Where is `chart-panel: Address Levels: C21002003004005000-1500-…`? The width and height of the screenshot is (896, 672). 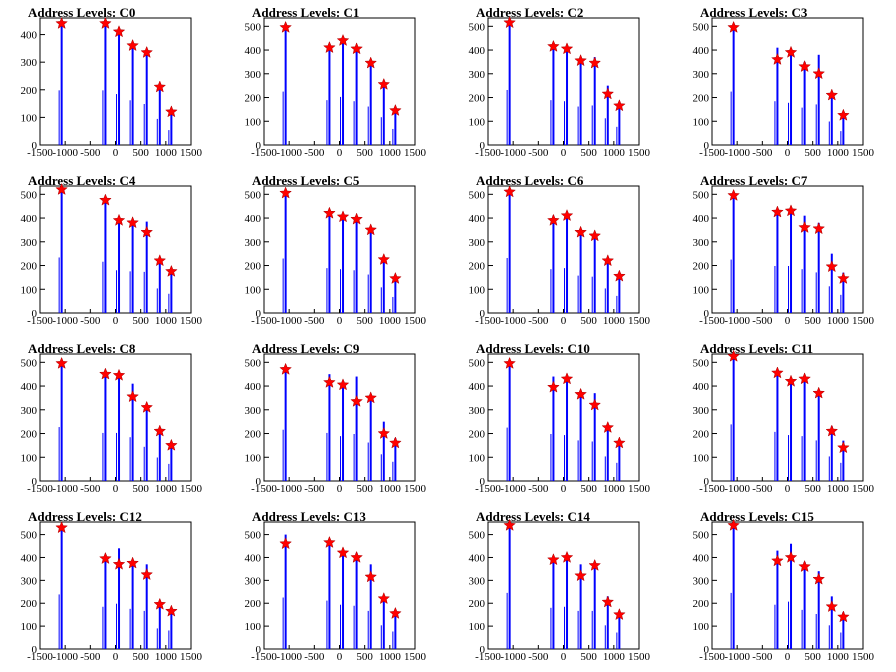
chart-panel: Address Levels: C21002003004005000-1500-… is located at coordinates (560, 82).